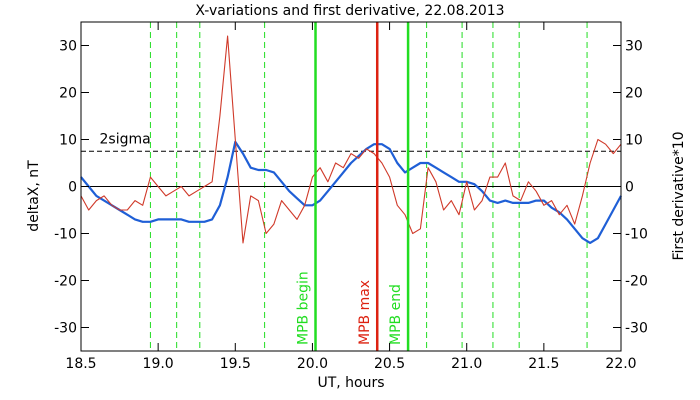  Describe the element at coordinates (65, 235) in the screenshot. I see `y-tick-label-left: -10` at that location.